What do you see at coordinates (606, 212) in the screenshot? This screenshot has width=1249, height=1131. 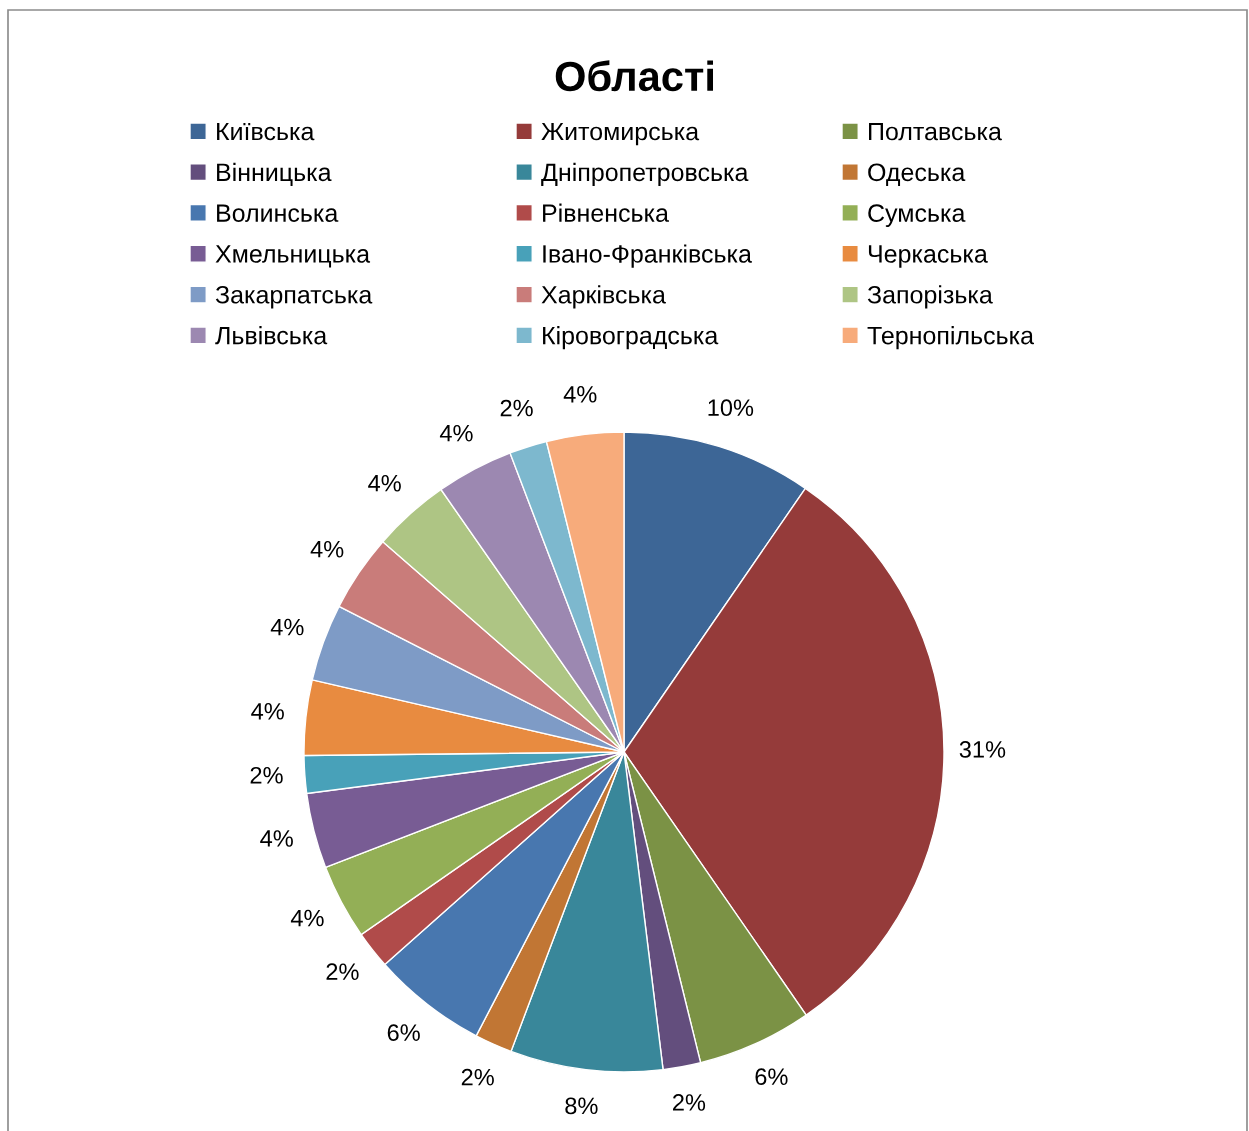 I see `legend-label: Рівненська` at bounding box center [606, 212].